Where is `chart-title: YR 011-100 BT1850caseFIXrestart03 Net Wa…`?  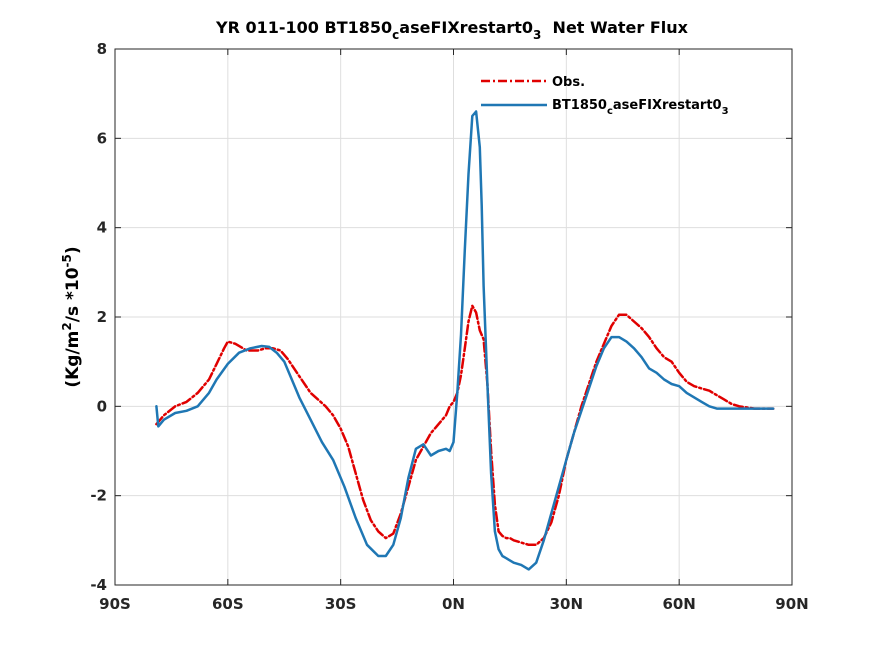
chart-title: YR 011-100 BT1850caseFIXrestart03 Net Wa… is located at coordinates (452, 30).